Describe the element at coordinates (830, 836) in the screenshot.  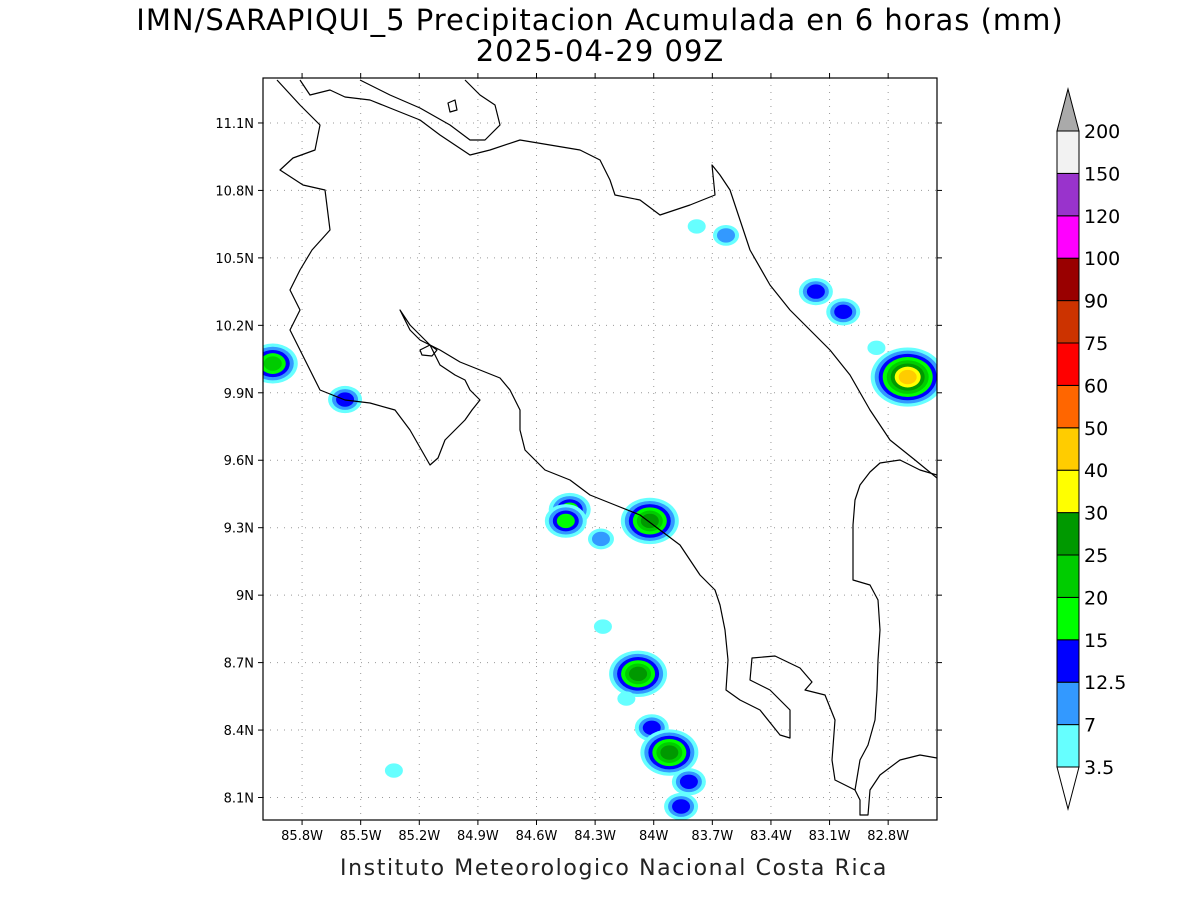
I see `x-tick-label: 83.1W` at that location.